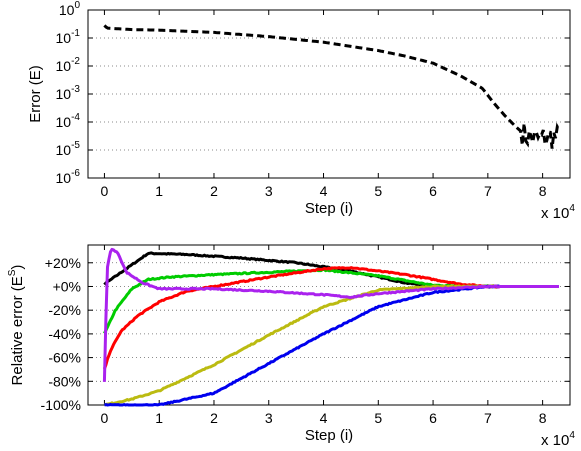  Describe the element at coordinates (63, 263) in the screenshot. I see `y-tick-label: +20%` at that location.